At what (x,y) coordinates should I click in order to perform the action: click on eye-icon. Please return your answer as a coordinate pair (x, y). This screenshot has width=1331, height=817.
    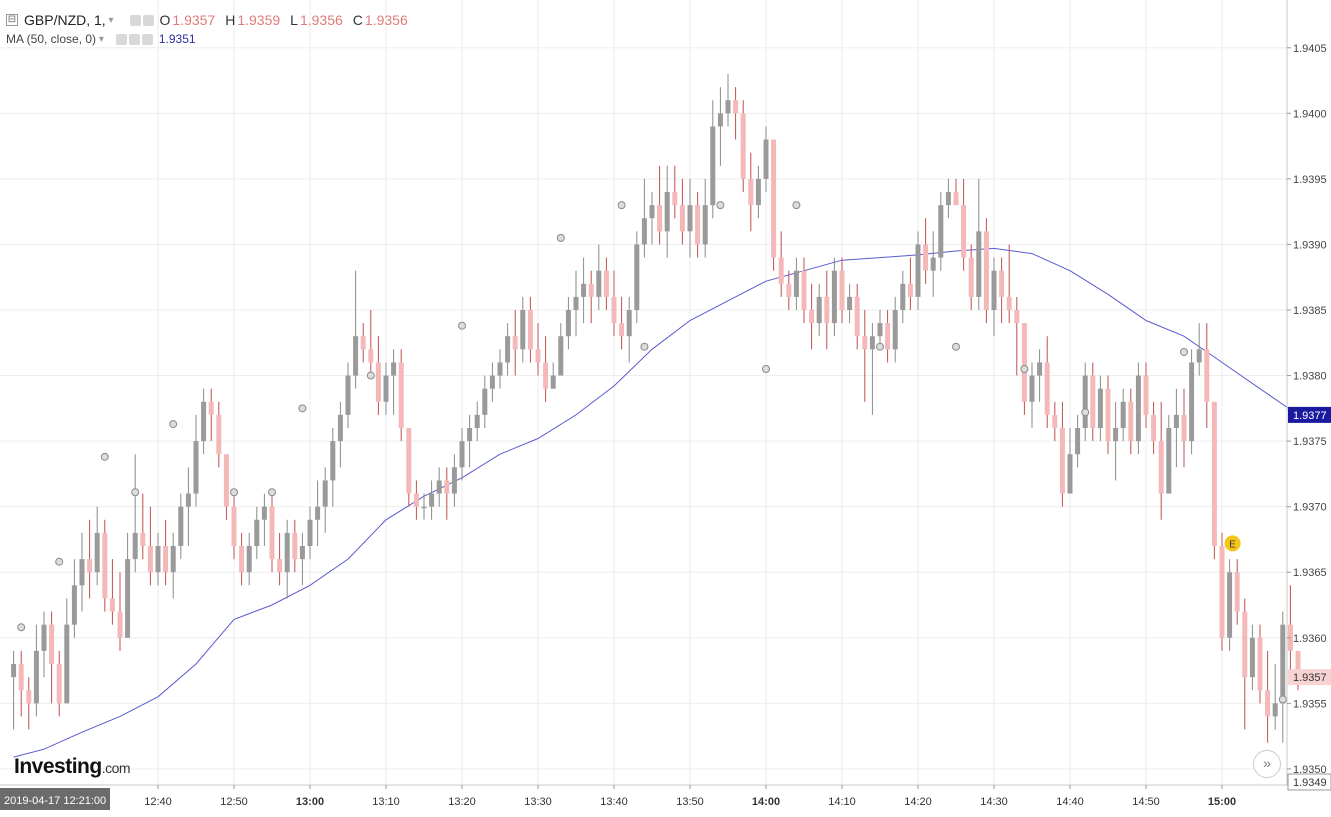
    Looking at the image, I should click on (135, 20).